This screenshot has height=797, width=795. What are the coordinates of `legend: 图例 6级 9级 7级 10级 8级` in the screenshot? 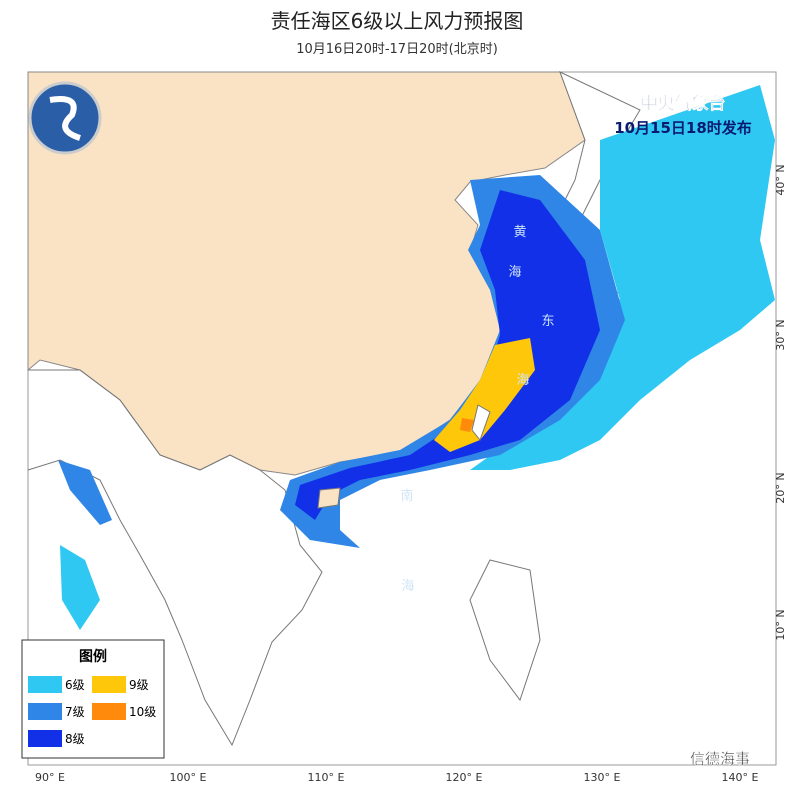 It's located at (93, 699).